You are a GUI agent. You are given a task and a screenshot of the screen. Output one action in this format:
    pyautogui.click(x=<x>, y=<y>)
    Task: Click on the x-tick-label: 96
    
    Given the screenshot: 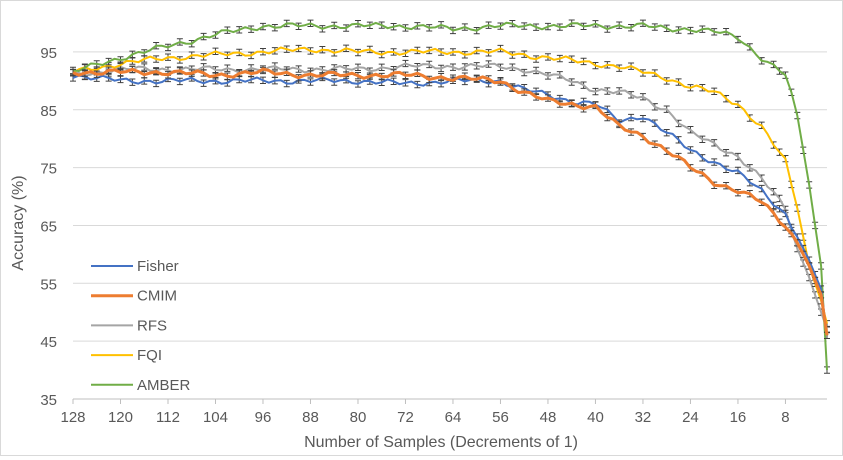 What is the action you would take?
    pyautogui.click(x=263, y=417)
    